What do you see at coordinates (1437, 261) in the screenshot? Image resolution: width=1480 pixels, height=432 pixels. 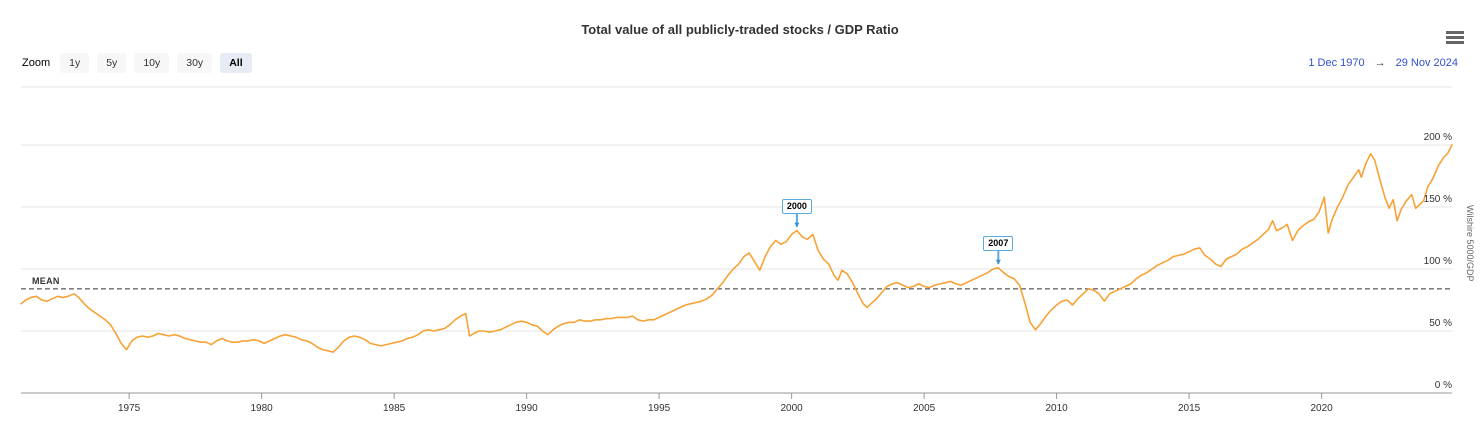 I see `y-axis-label: 100 %` at bounding box center [1437, 261].